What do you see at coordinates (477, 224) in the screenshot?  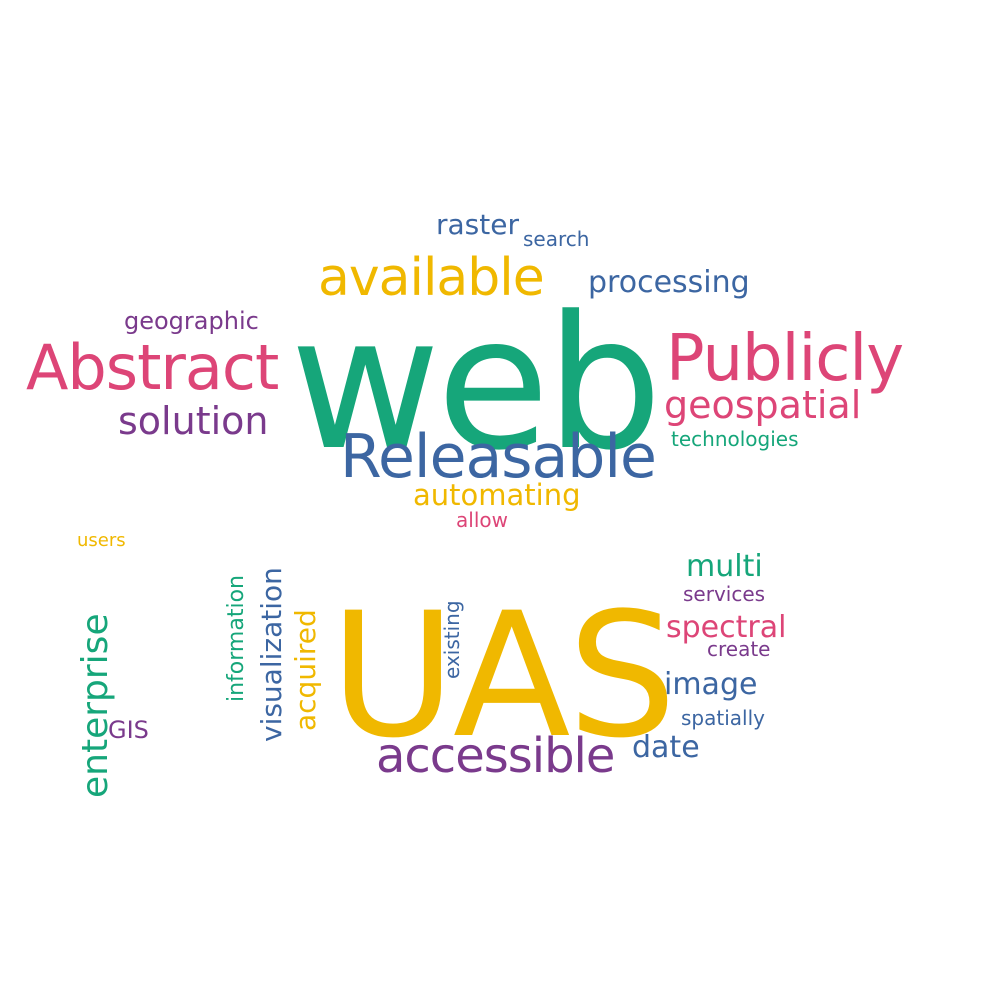 I see `word-raster: raster` at bounding box center [477, 224].